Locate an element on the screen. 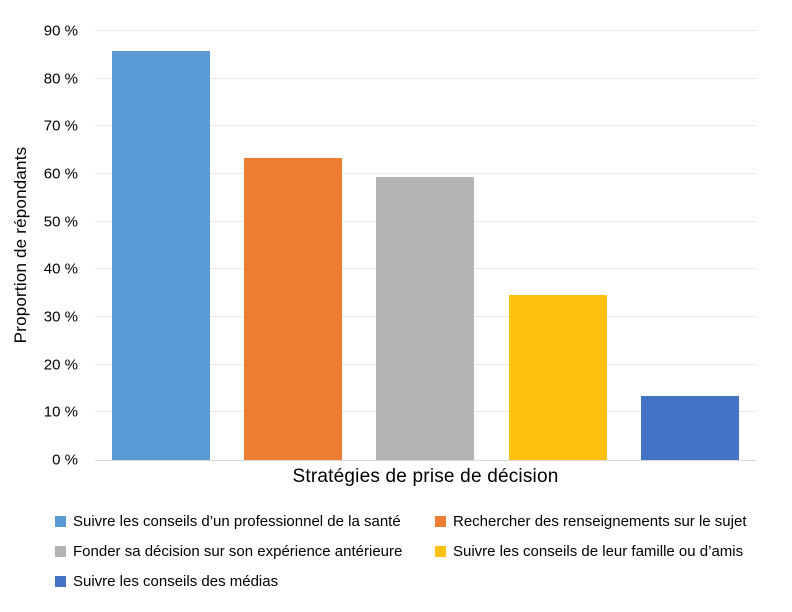 This screenshot has height=612, width=792. x-axis-title: Stratégies de prise de décision is located at coordinates (425, 476).